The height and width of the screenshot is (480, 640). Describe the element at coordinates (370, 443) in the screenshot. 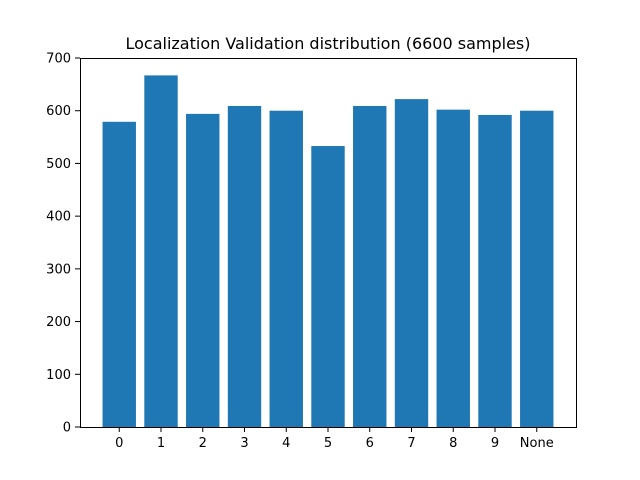

I see `x-tick-label: 6` at that location.